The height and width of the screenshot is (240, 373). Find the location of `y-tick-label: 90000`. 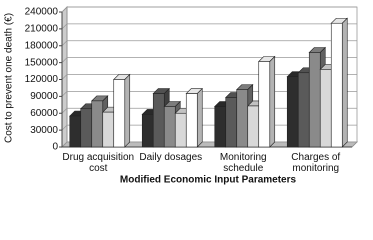

y-tick-label: 90000 is located at coordinates (44, 96).